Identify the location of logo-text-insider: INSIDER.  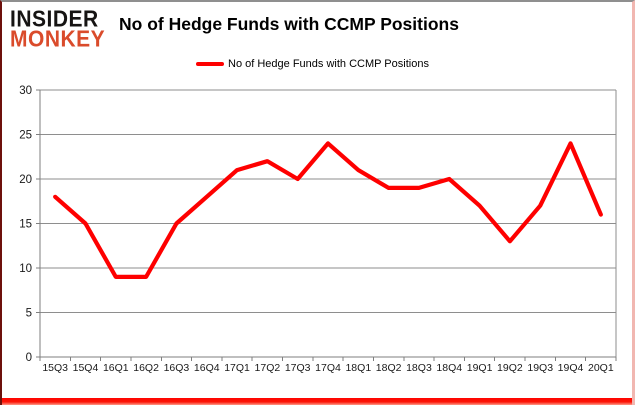
(54, 19).